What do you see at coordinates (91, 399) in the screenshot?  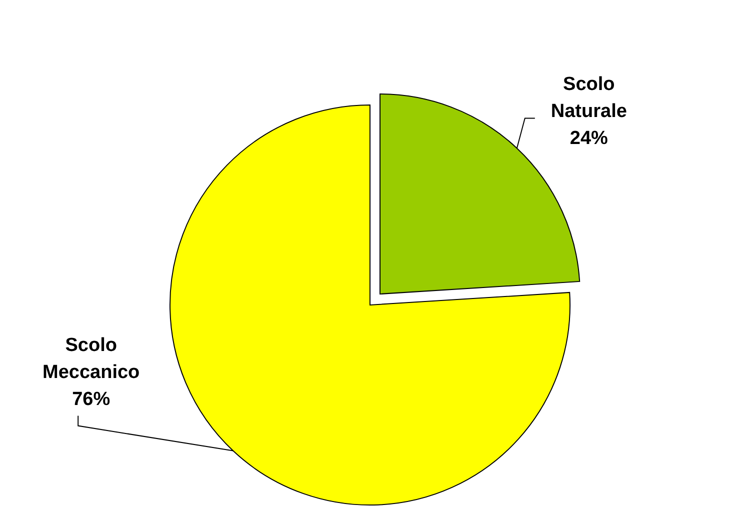 I see `data-label: 76%` at bounding box center [91, 399].